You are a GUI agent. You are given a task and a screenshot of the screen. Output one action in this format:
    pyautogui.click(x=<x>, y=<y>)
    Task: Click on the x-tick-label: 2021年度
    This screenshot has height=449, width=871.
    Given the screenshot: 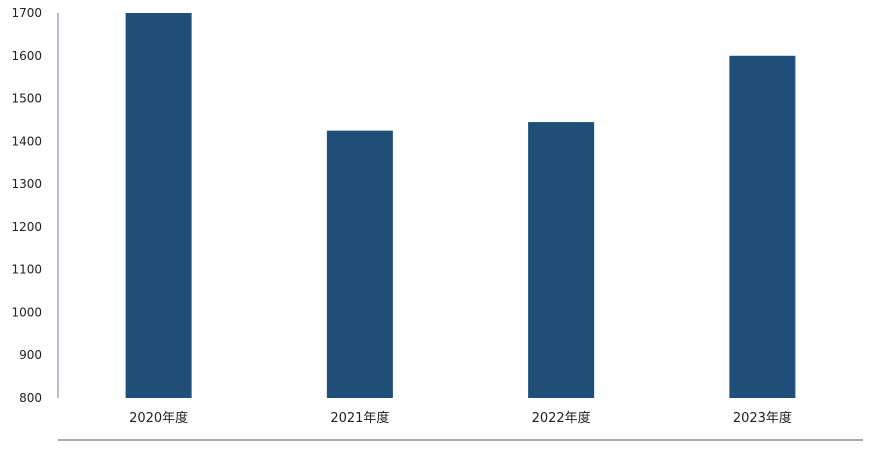 What is the action you would take?
    pyautogui.click(x=359, y=418)
    